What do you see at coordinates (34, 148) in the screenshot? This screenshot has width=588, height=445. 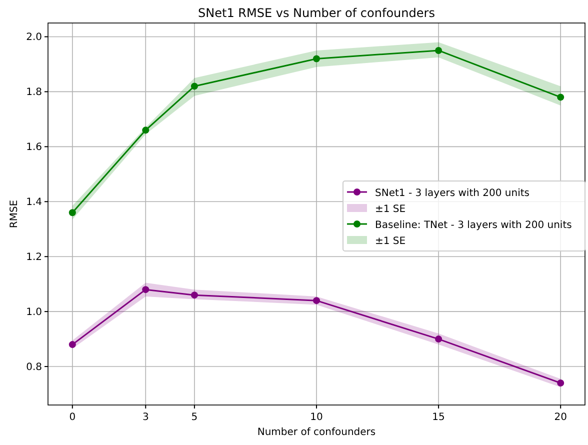 I see `y-tick-label: 1.6` at bounding box center [34, 148].